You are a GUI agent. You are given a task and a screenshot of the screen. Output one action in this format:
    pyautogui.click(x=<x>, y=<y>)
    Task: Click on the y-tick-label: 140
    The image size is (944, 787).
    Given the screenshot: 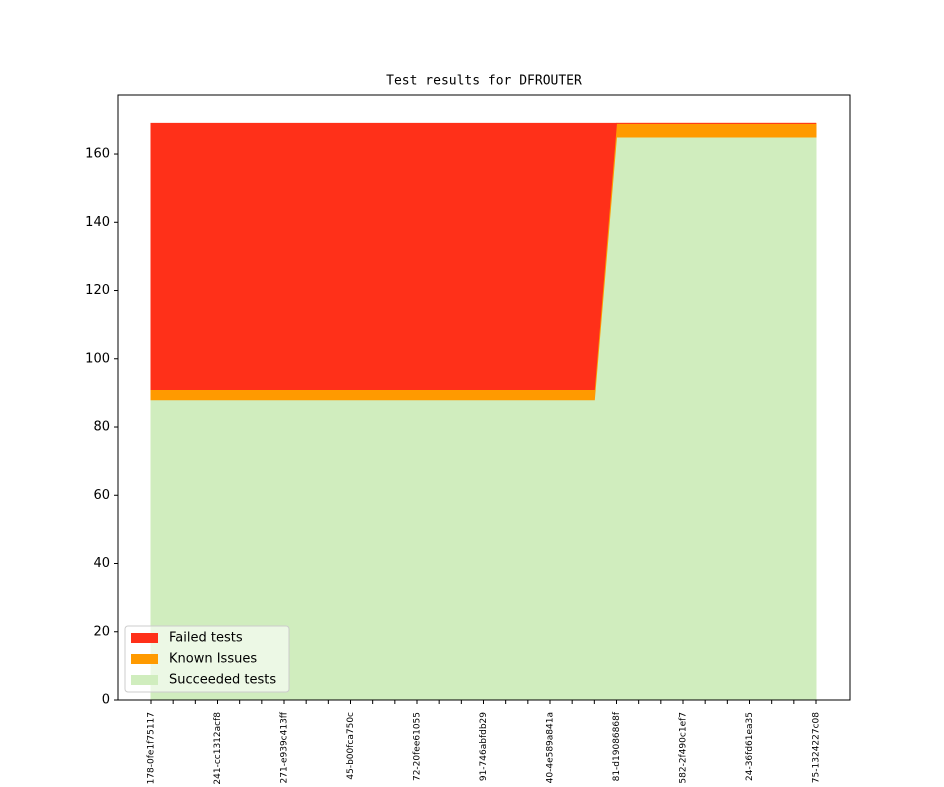 What is the action you would take?
    pyautogui.click(x=97, y=222)
    